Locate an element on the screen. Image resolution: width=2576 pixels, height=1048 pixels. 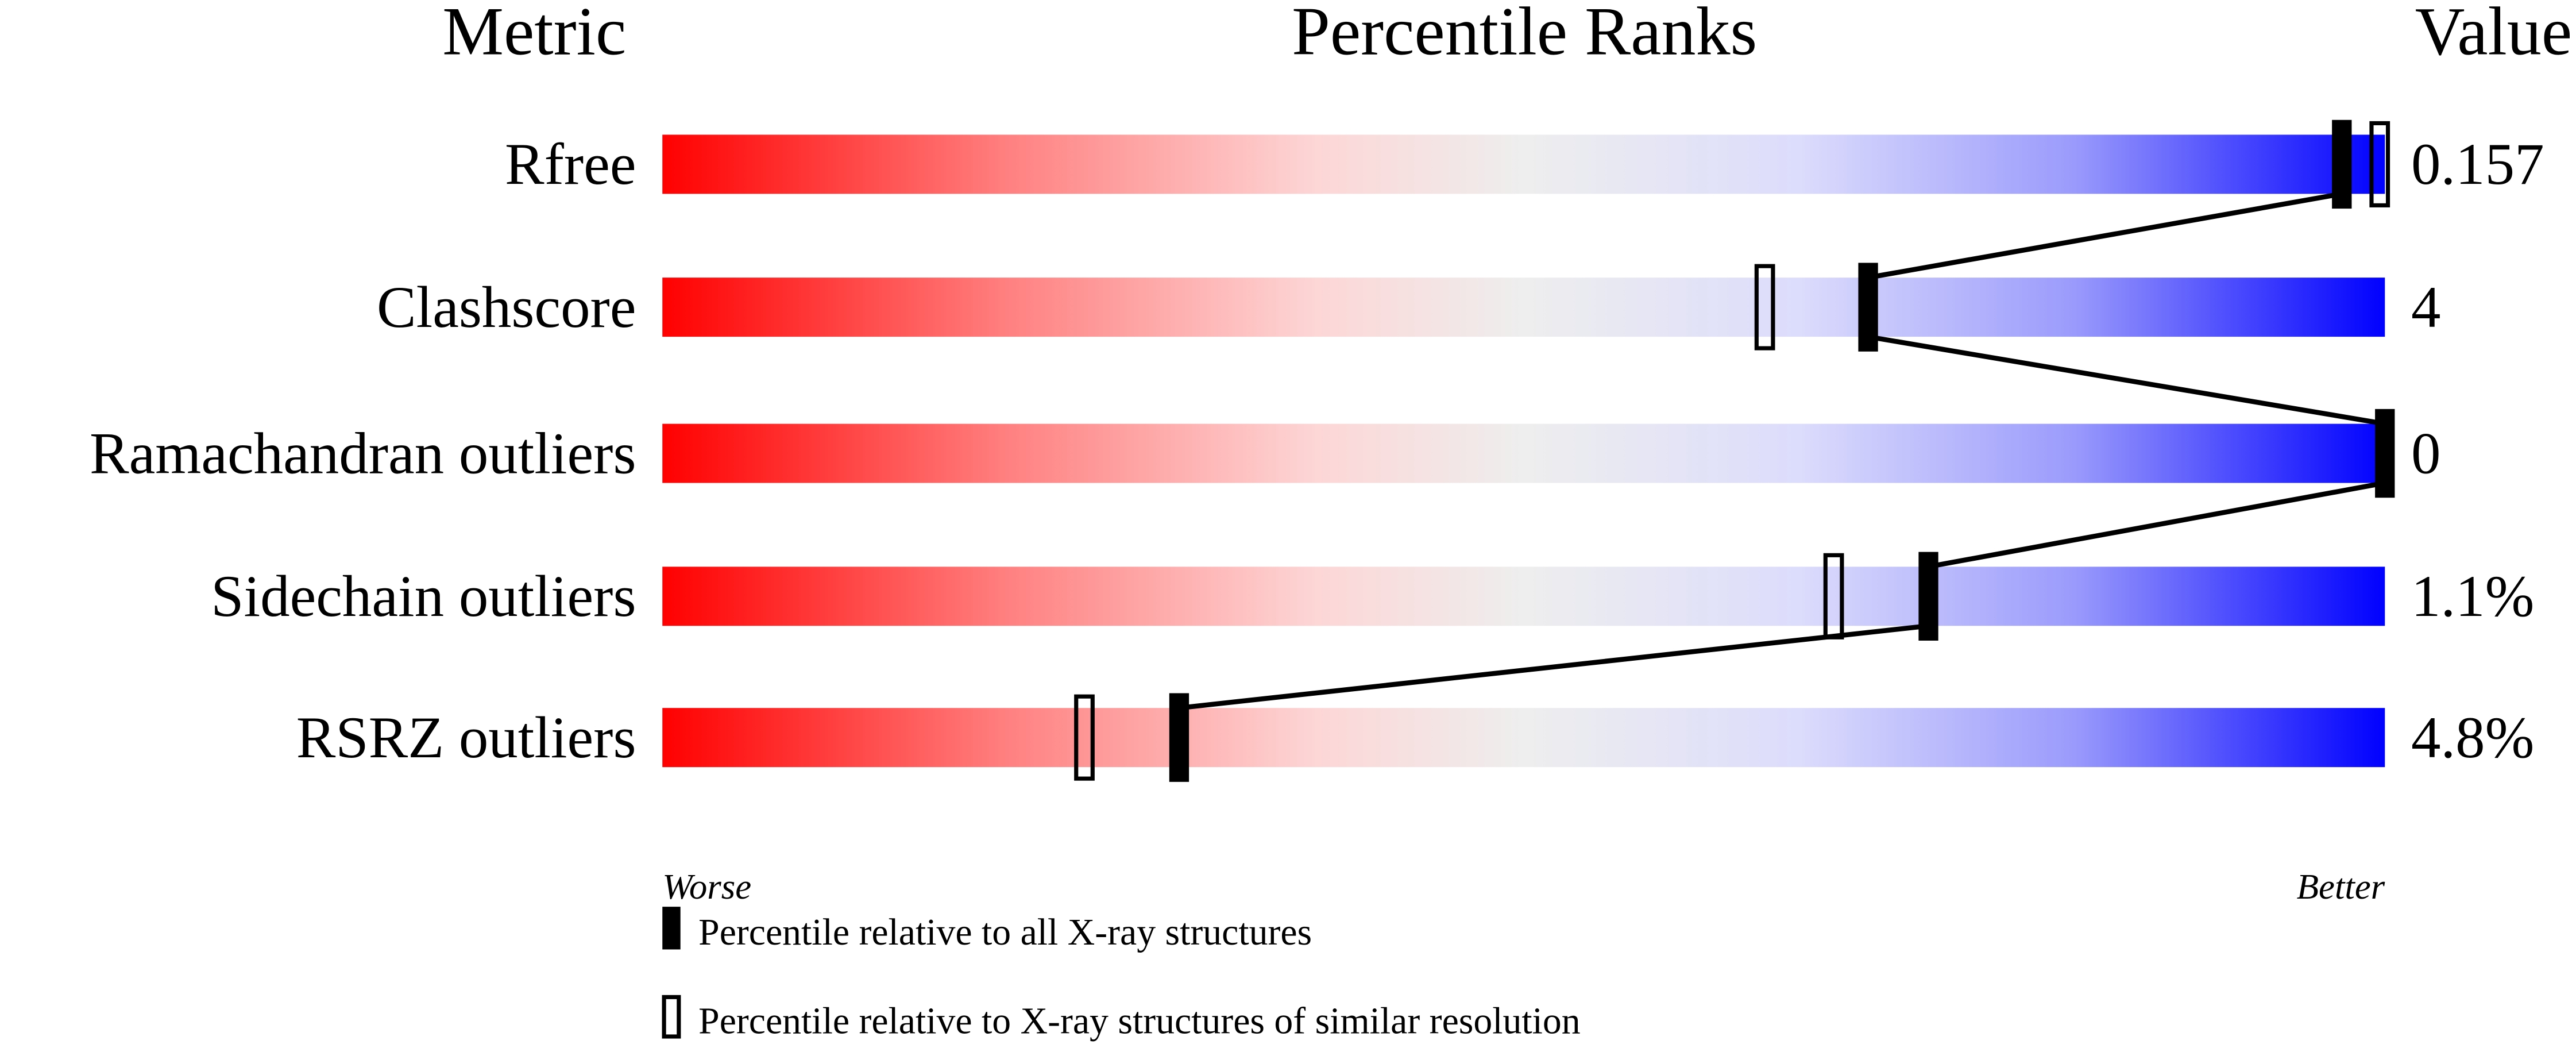
worse-label: Worse is located at coordinates (706, 886).